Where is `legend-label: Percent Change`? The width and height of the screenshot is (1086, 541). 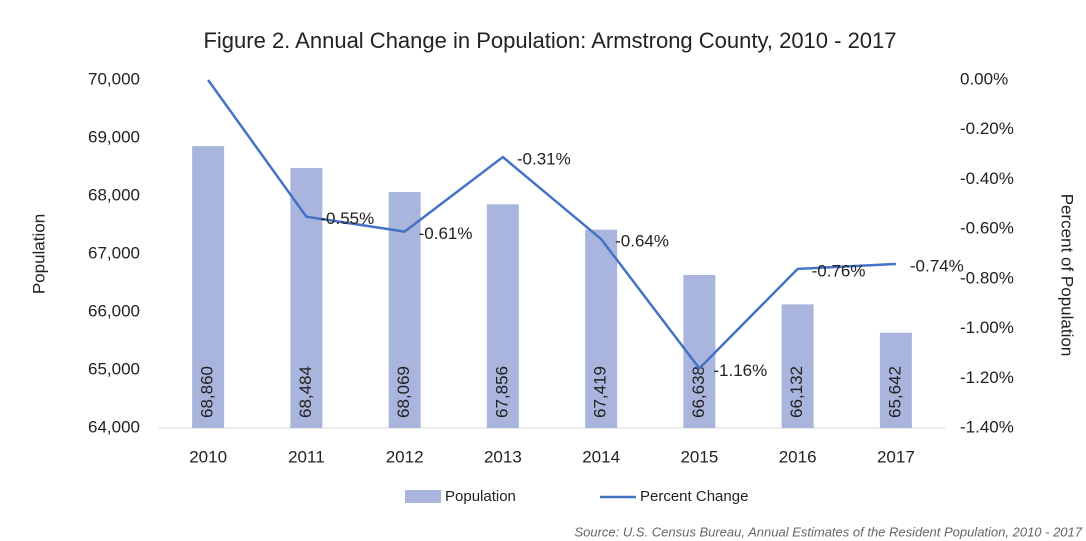
legend-label: Percent Change is located at coordinates (694, 496).